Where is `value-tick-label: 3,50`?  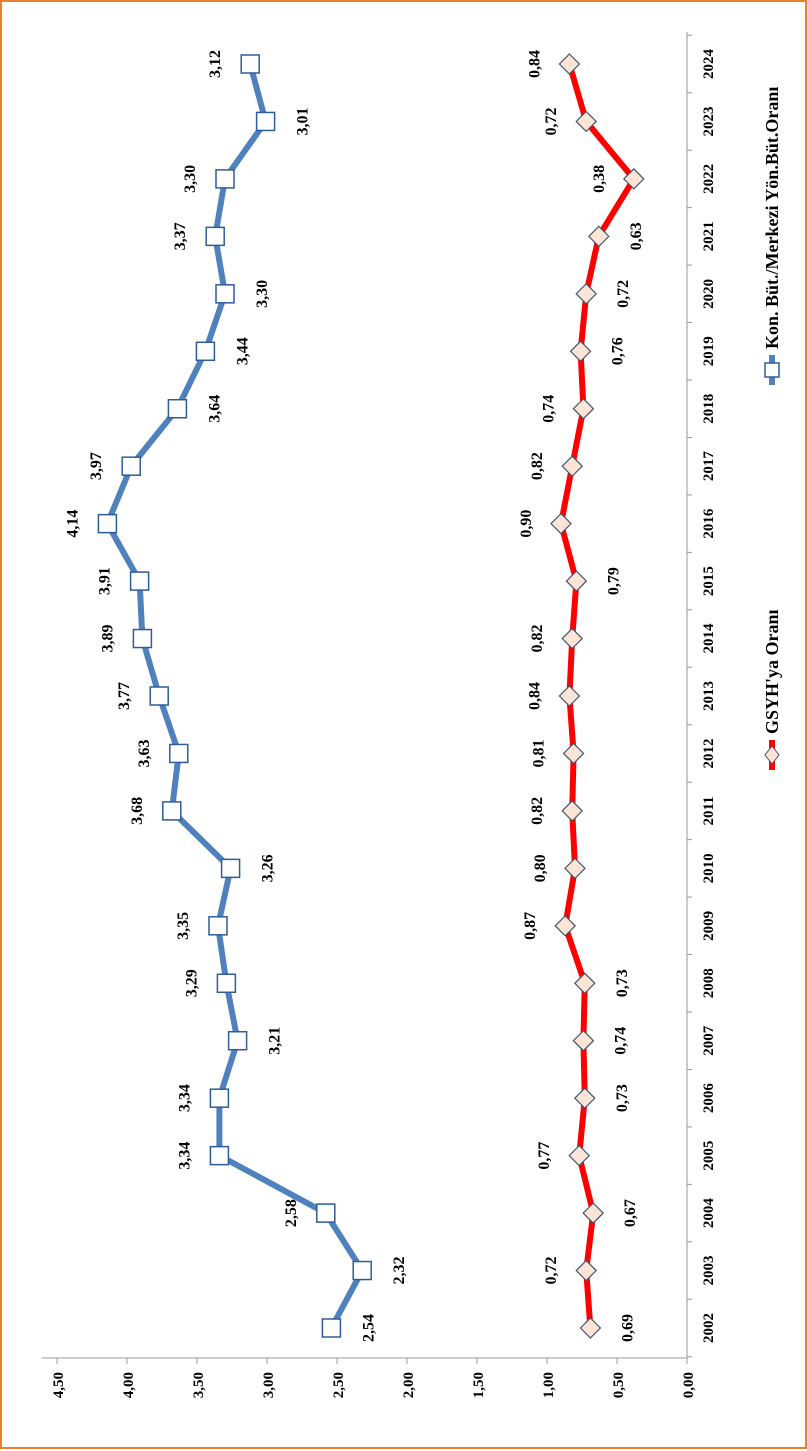 value-tick-label: 3,50 is located at coordinates (199, 1385).